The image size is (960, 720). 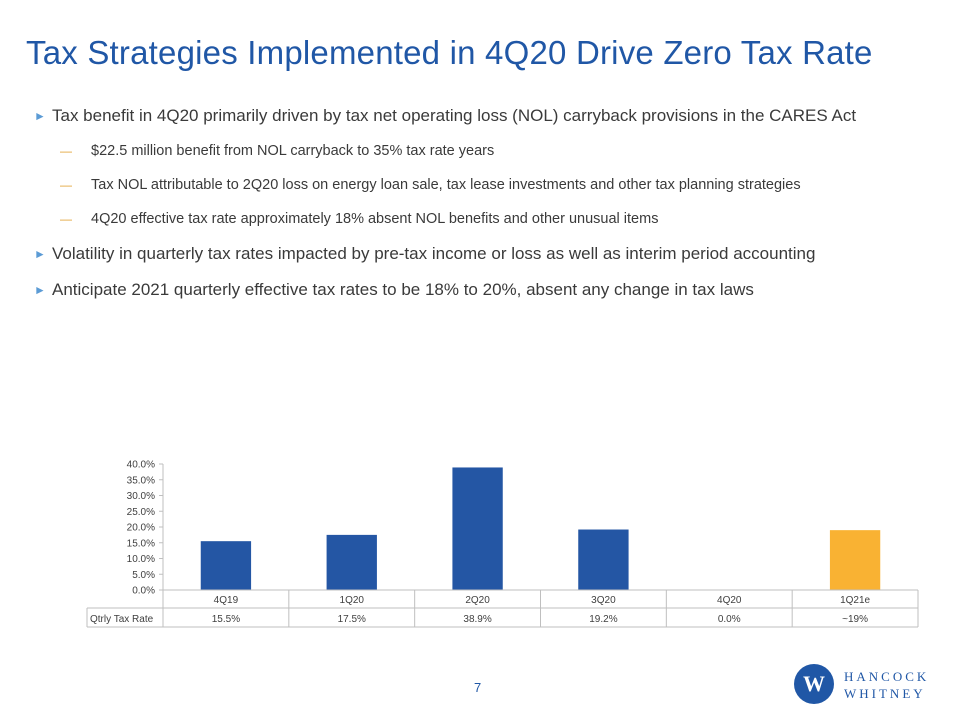 What do you see at coordinates (477, 619) in the screenshot?
I see `data-label: 38.9%` at bounding box center [477, 619].